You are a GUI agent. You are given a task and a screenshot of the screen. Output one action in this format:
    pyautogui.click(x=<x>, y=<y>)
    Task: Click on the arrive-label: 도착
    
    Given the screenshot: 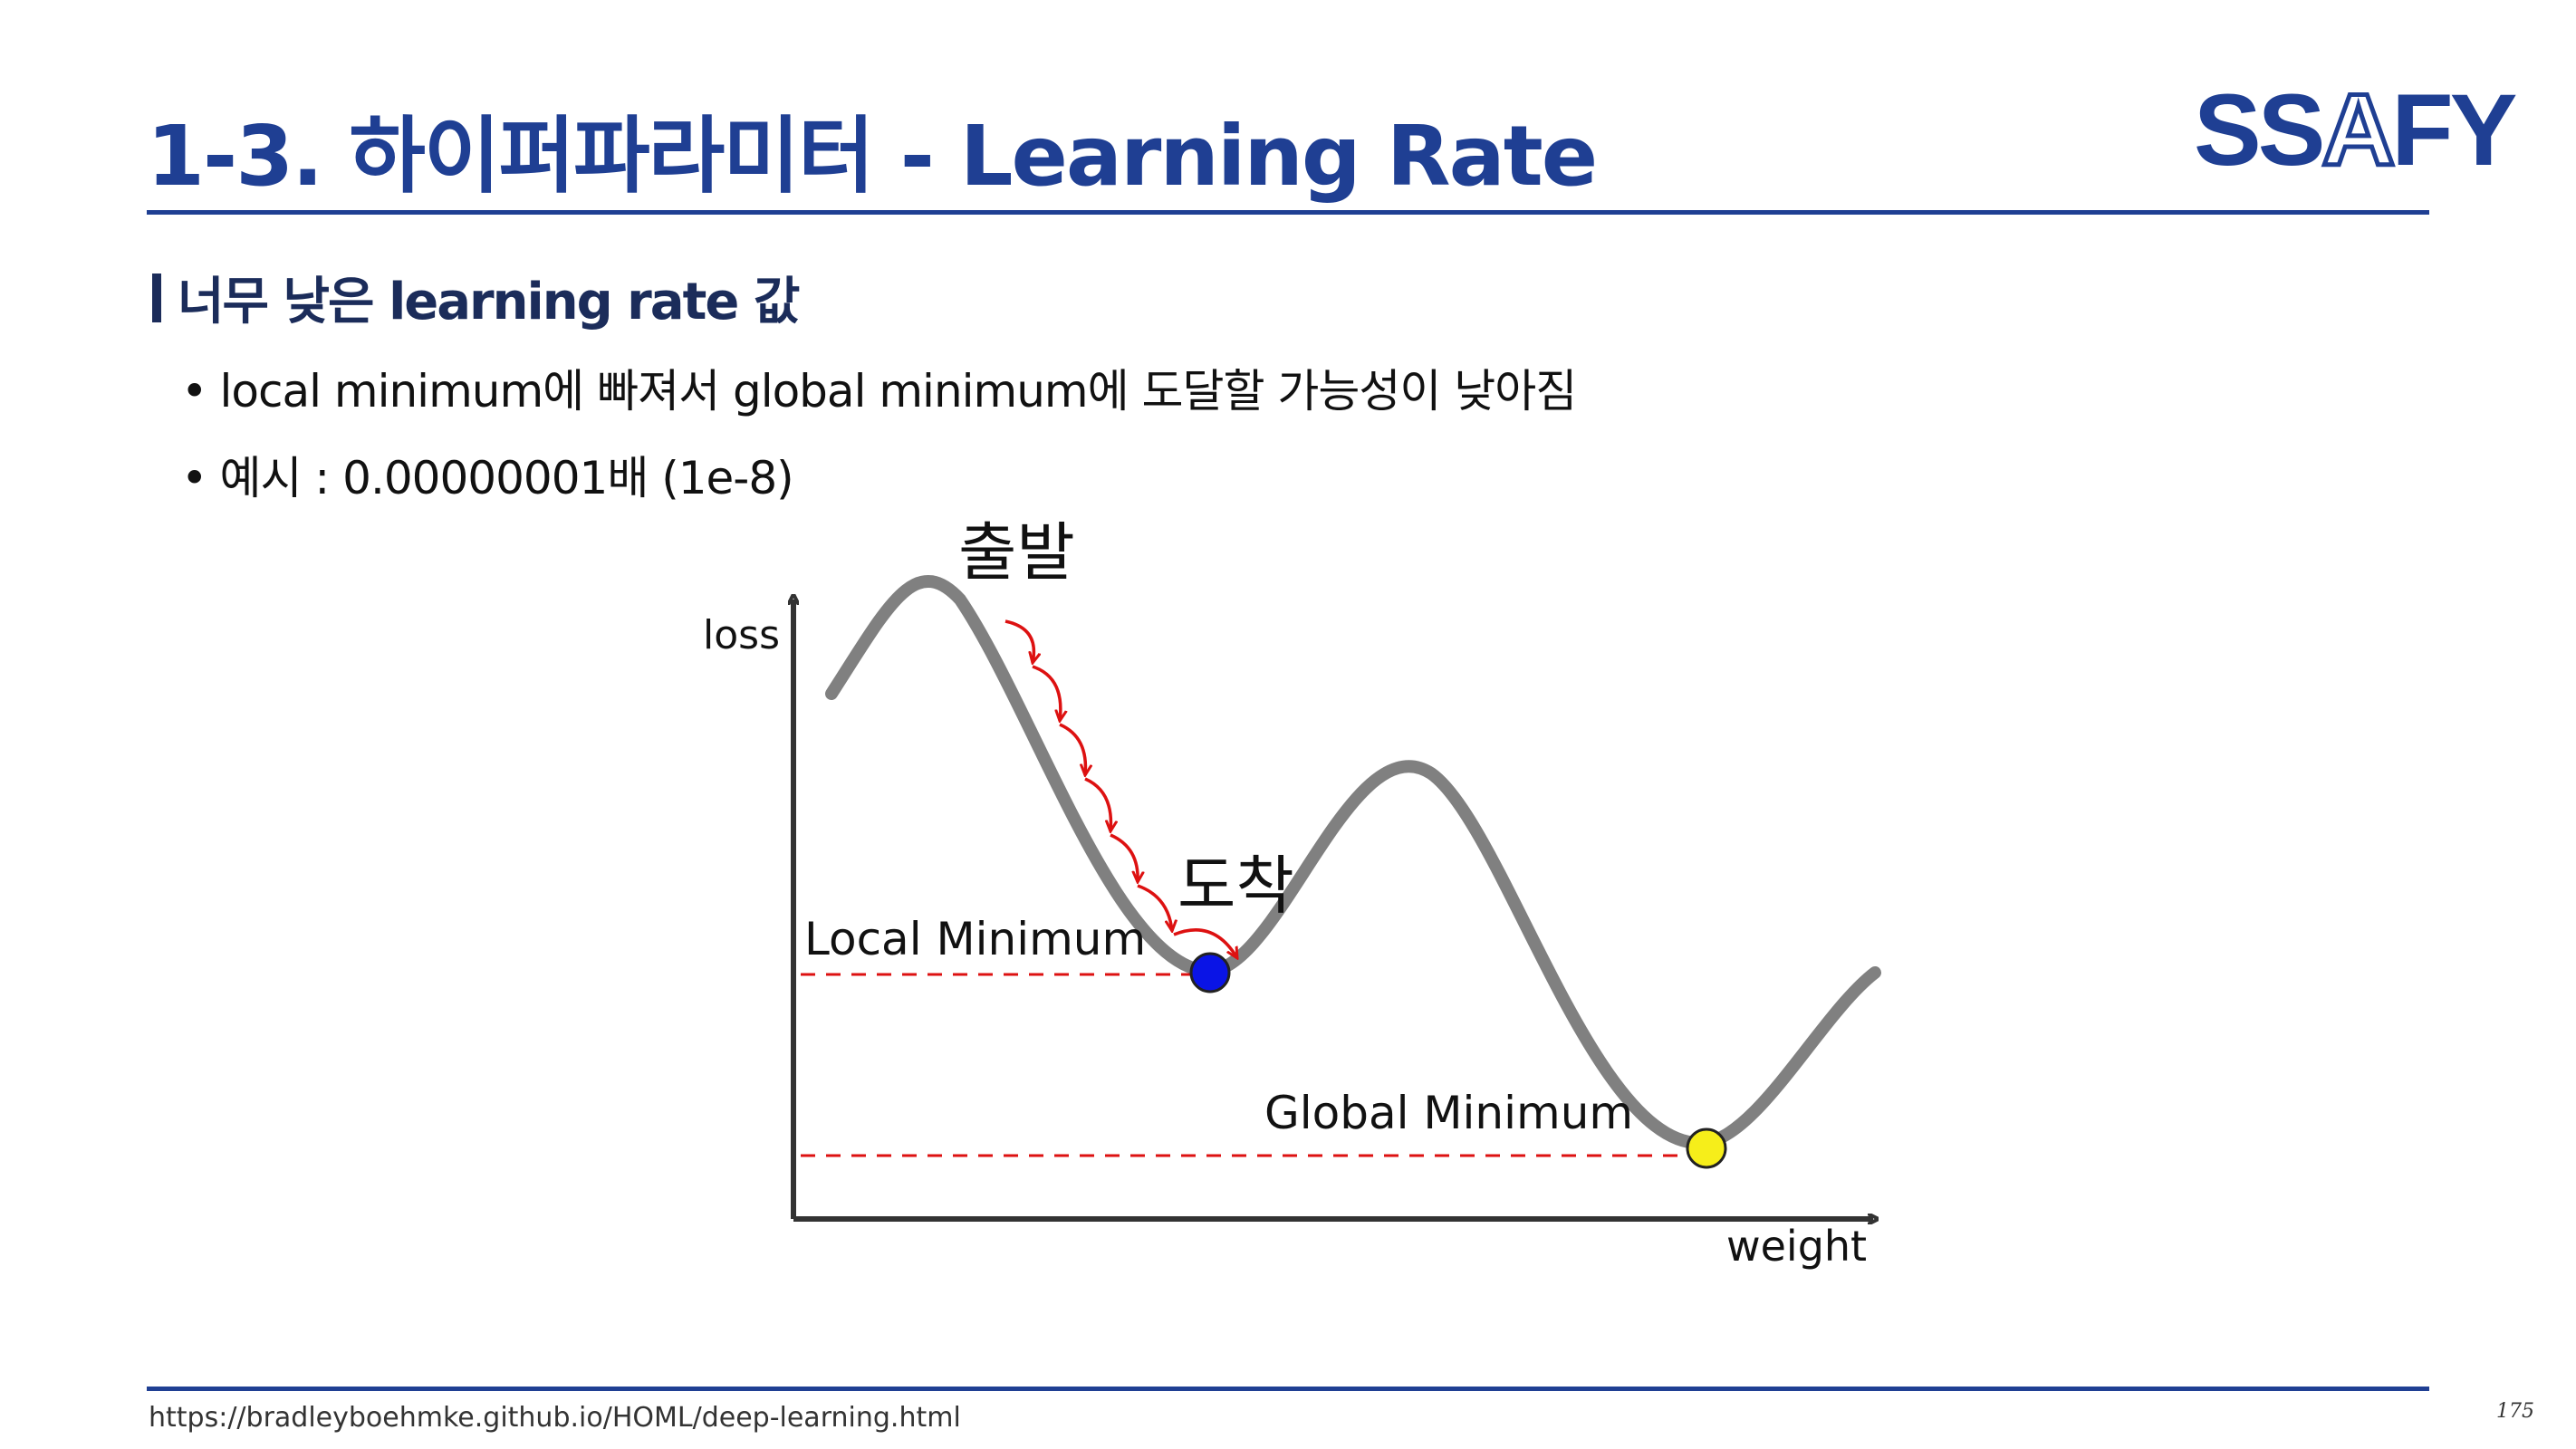 What is the action you would take?
    pyautogui.click(x=1235, y=886)
    